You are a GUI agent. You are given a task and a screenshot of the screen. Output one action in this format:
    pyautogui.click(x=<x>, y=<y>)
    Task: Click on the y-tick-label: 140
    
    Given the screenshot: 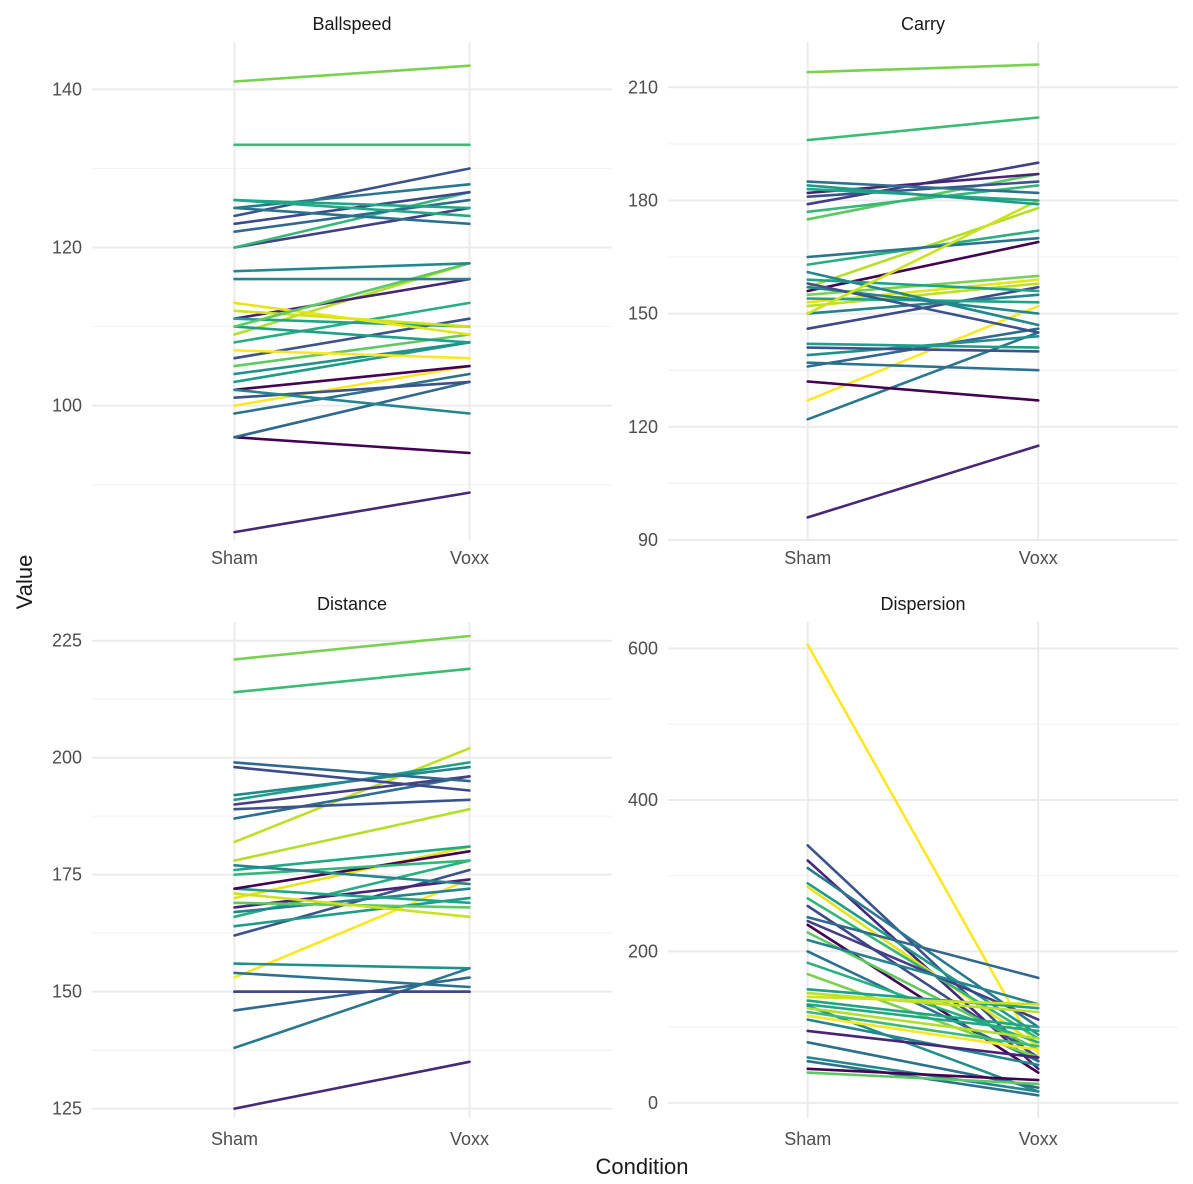 What is the action you would take?
    pyautogui.click(x=67, y=89)
    